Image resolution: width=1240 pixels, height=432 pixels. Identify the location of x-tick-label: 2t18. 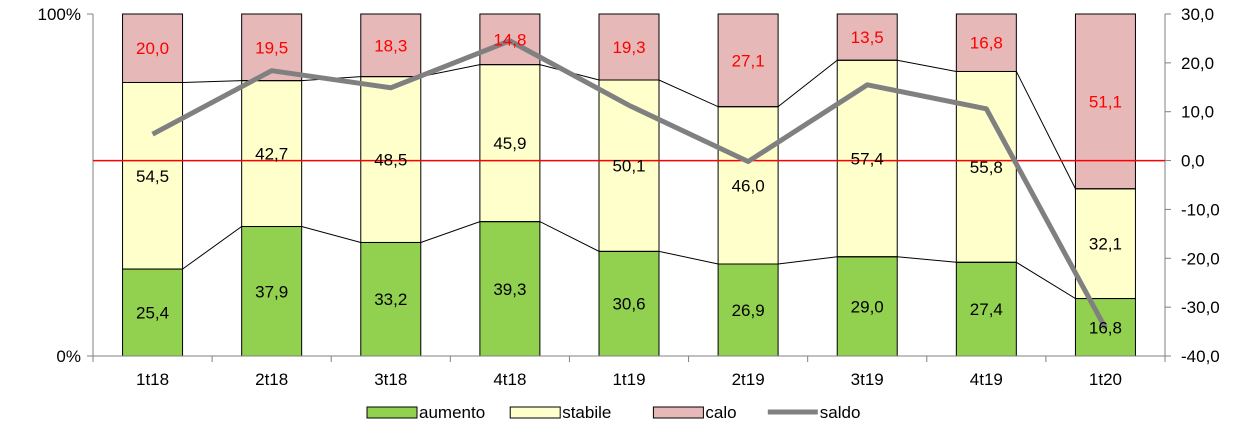
(271, 379).